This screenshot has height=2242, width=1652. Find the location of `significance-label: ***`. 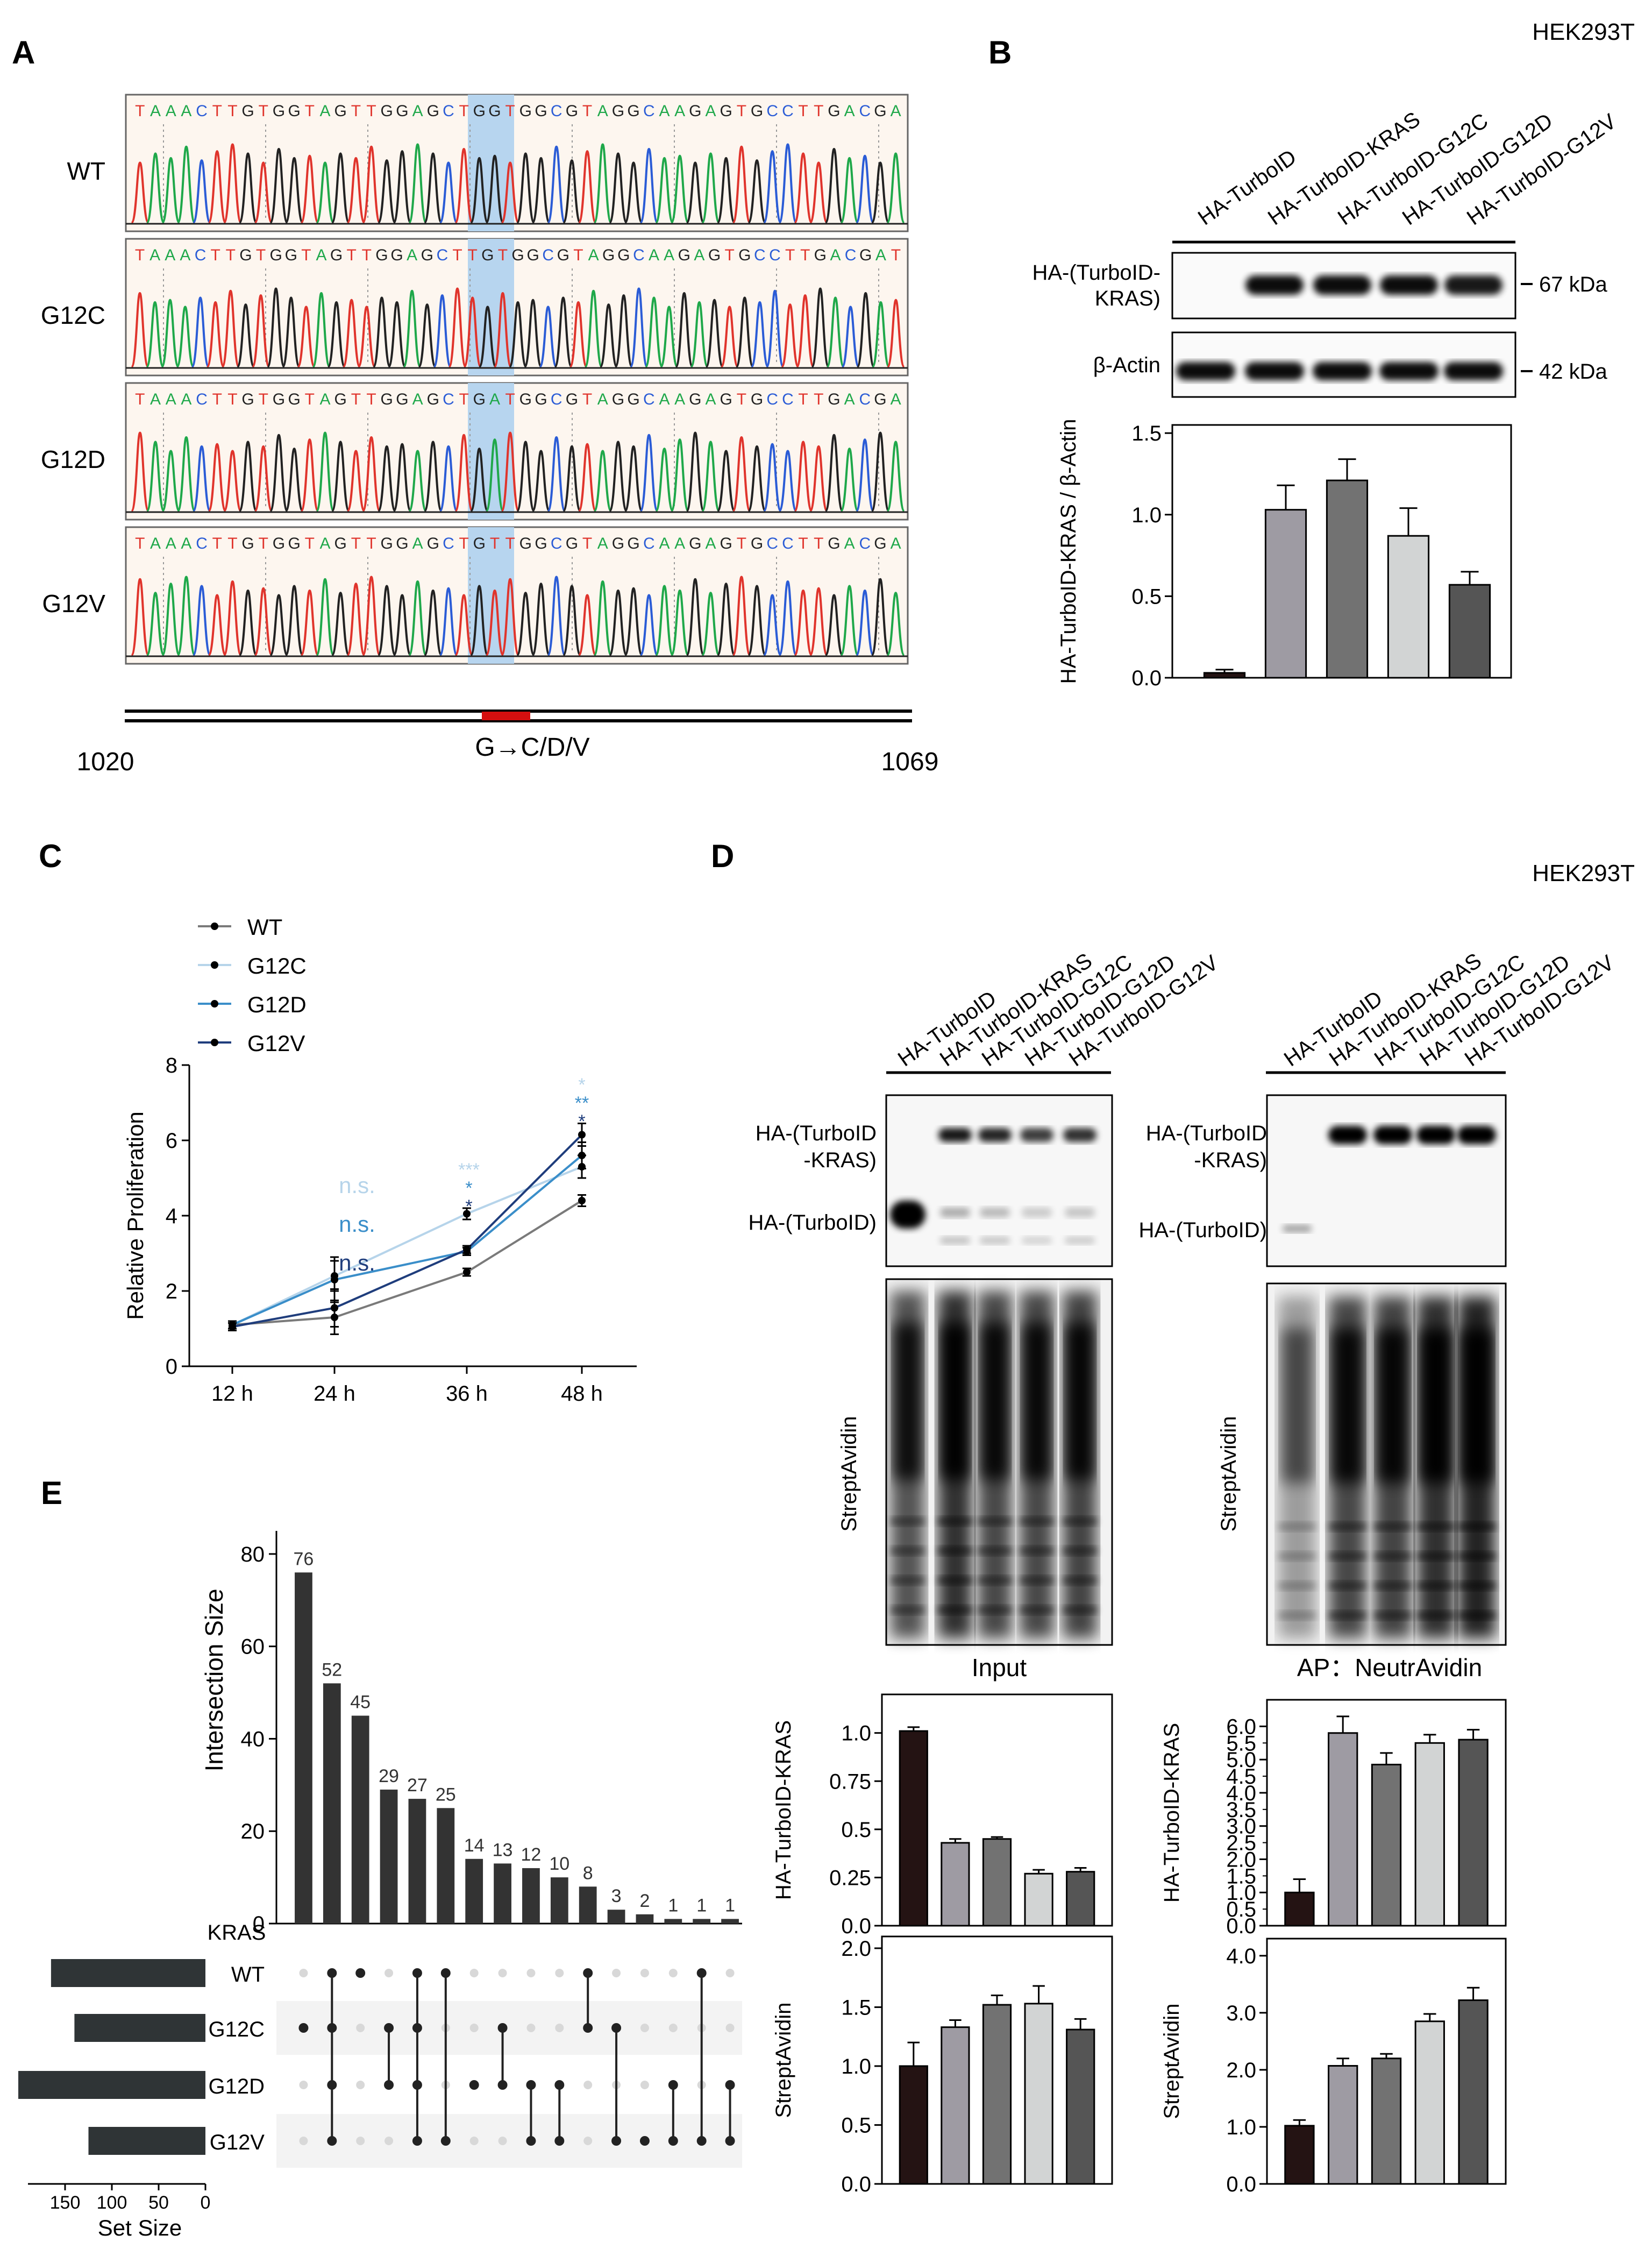

significance-label: *** is located at coordinates (469, 1170).